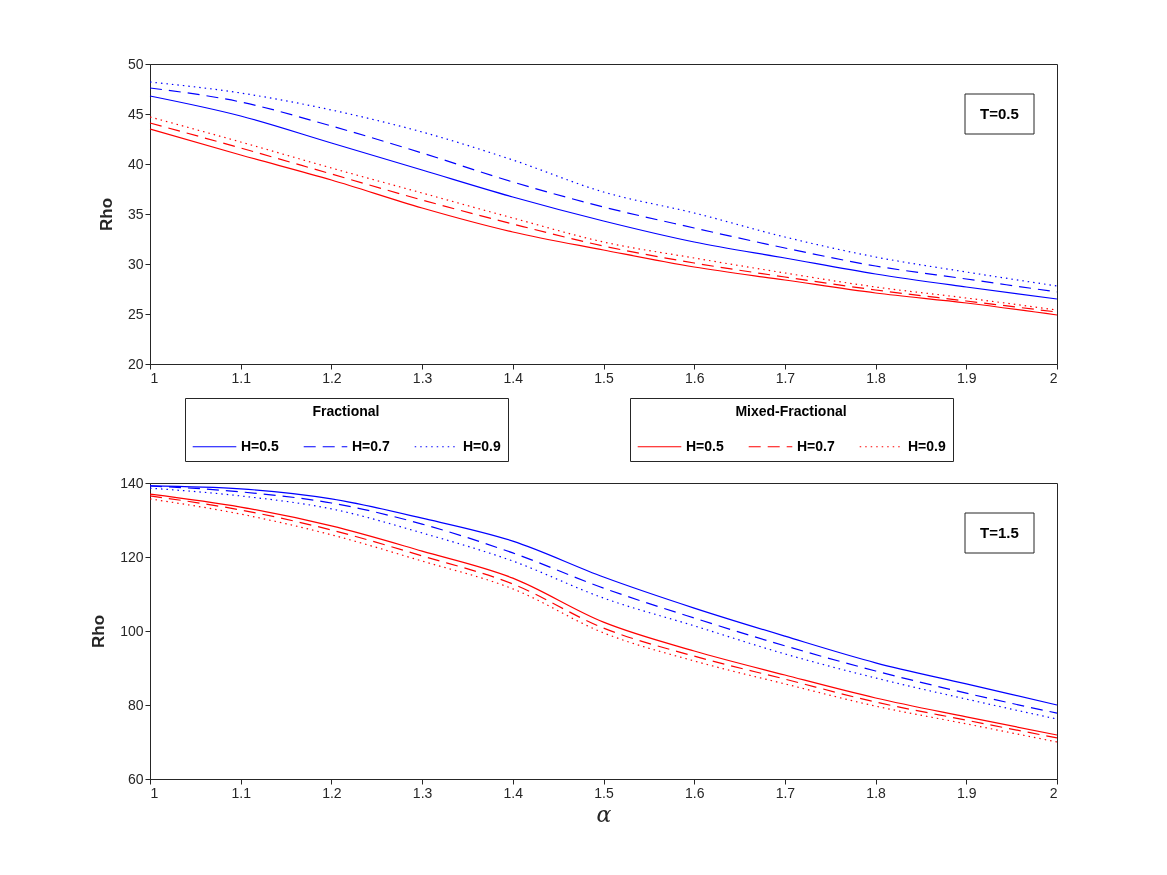 This screenshot has width=1167, height=875. I want to click on y-tick-label: 100, so click(132, 630).